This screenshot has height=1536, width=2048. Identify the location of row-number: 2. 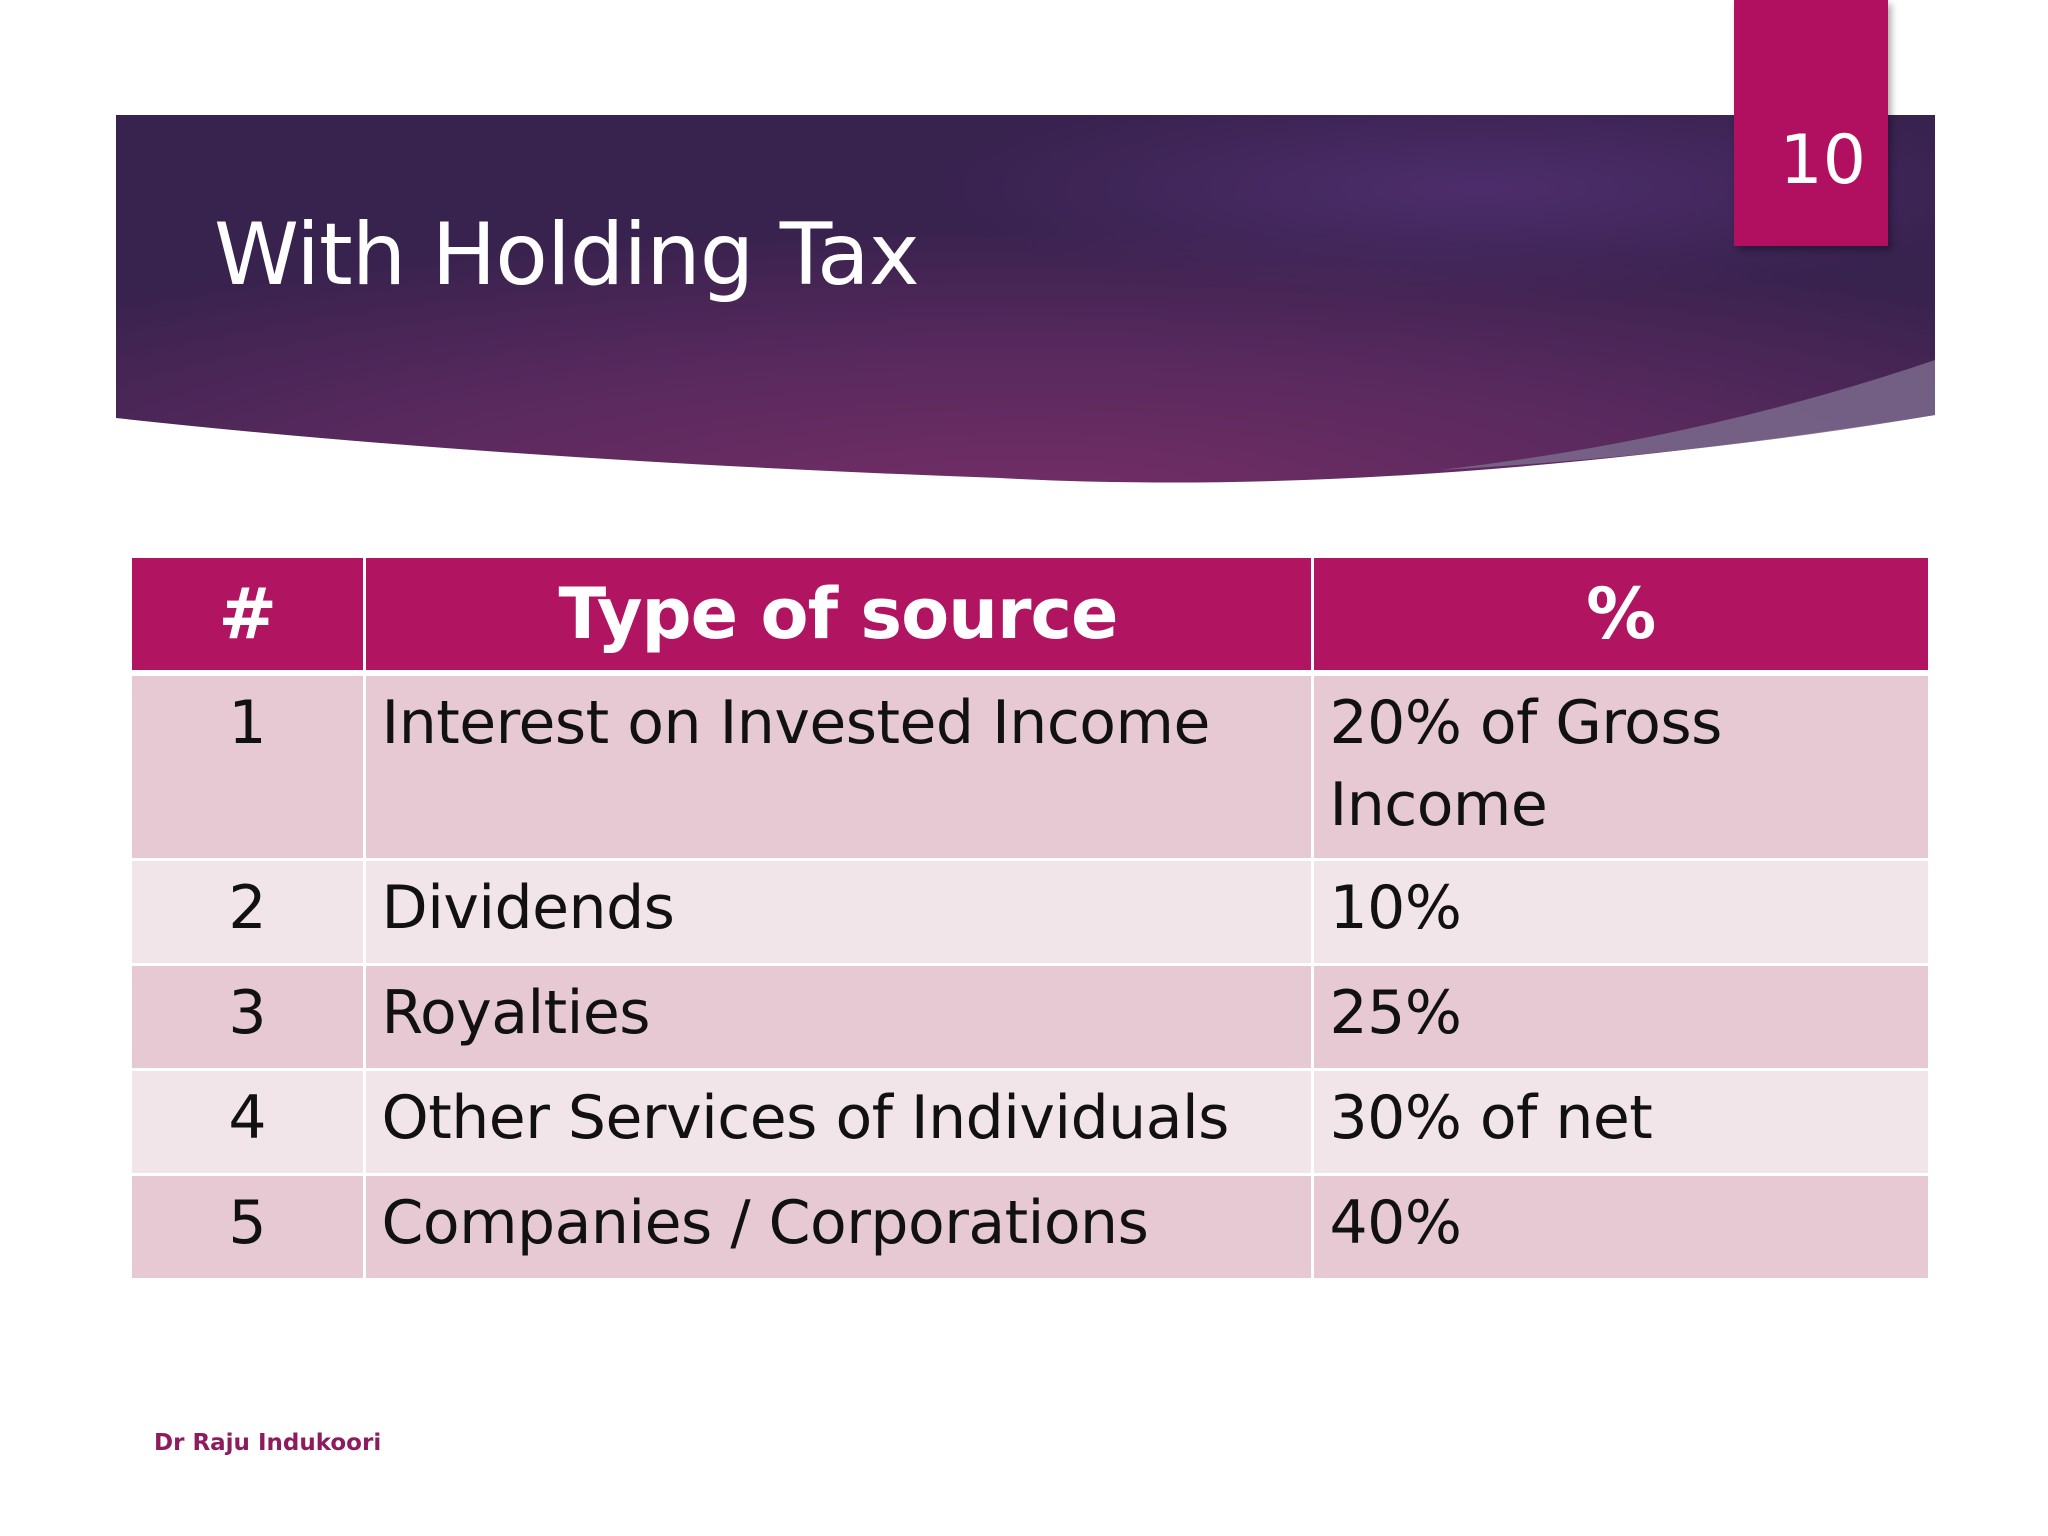
(249, 912).